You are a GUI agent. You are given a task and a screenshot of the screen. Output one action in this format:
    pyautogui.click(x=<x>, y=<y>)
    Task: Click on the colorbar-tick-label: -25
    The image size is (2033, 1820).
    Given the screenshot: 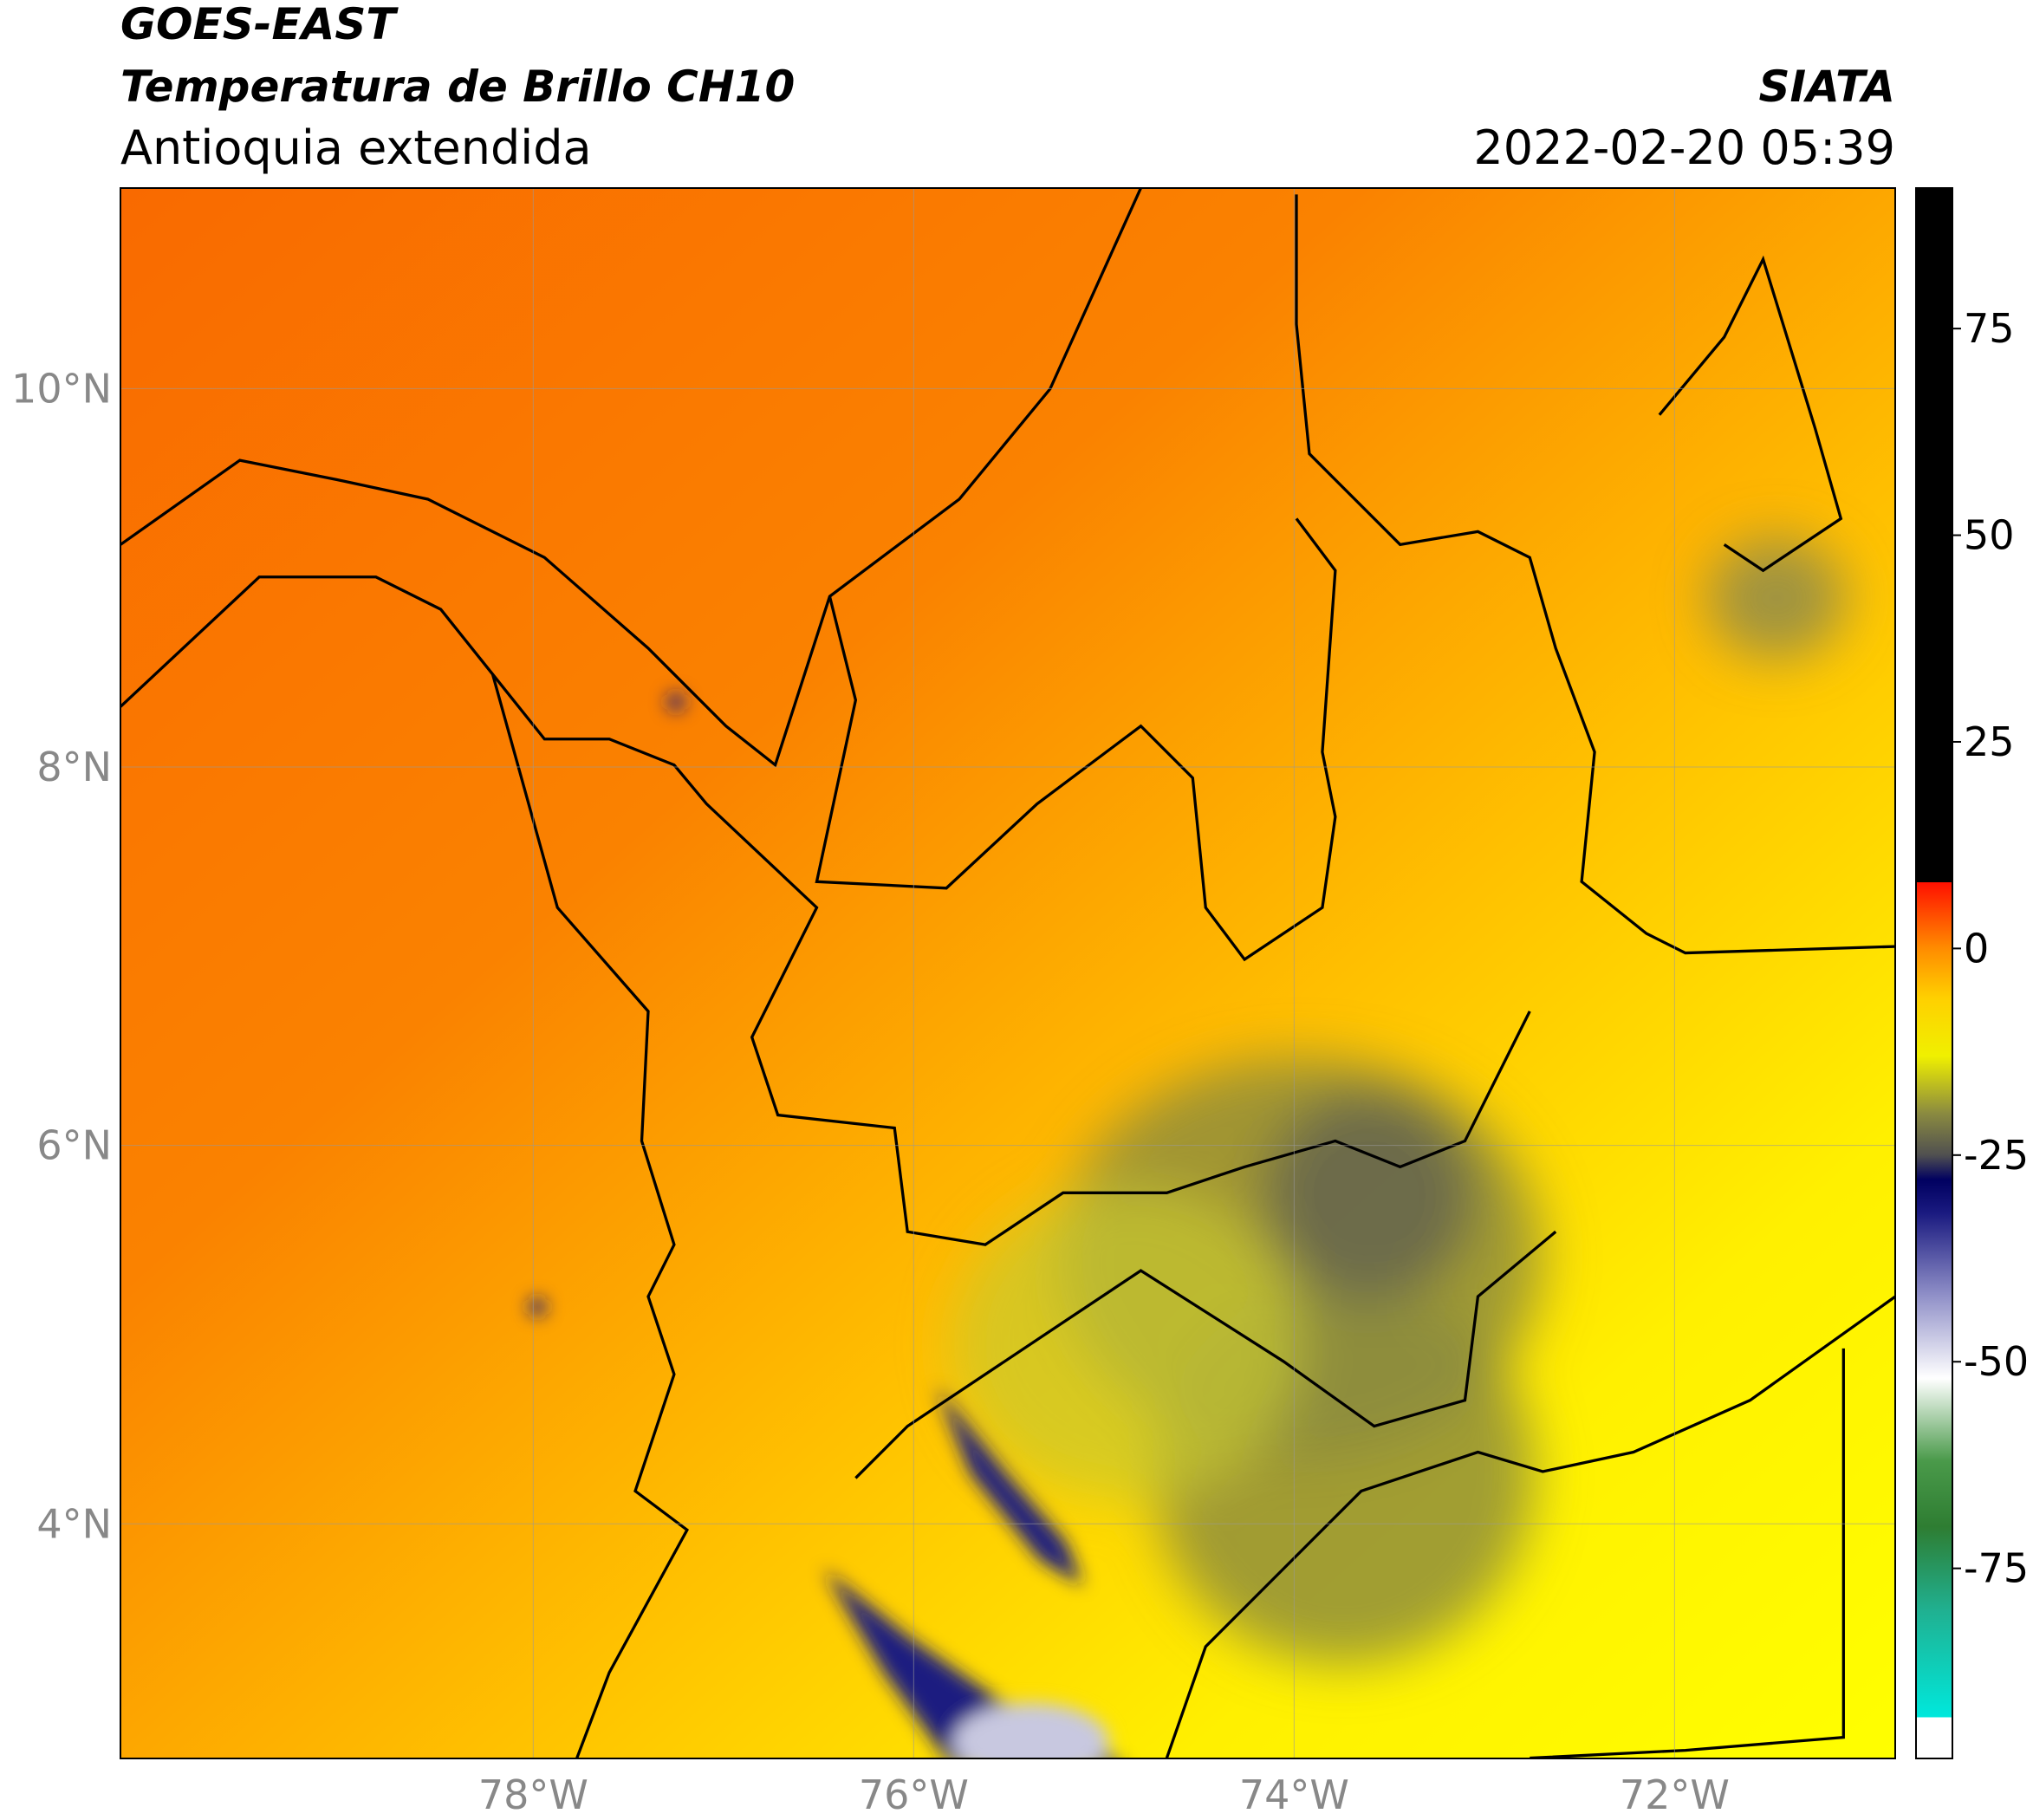 What is the action you would take?
    pyautogui.click(x=1997, y=1155)
    